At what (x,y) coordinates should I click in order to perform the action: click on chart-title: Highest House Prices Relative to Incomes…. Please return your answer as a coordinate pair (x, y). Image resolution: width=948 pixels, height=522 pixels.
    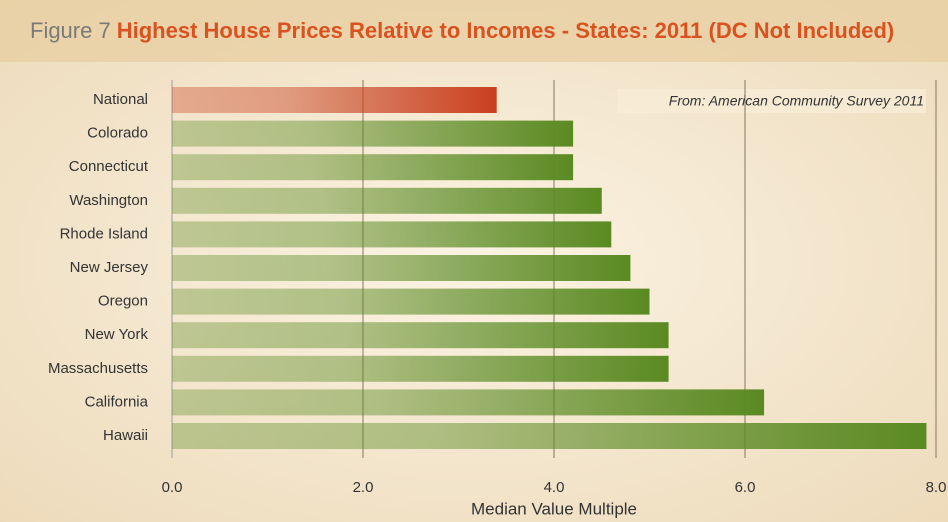
    Looking at the image, I should click on (506, 30).